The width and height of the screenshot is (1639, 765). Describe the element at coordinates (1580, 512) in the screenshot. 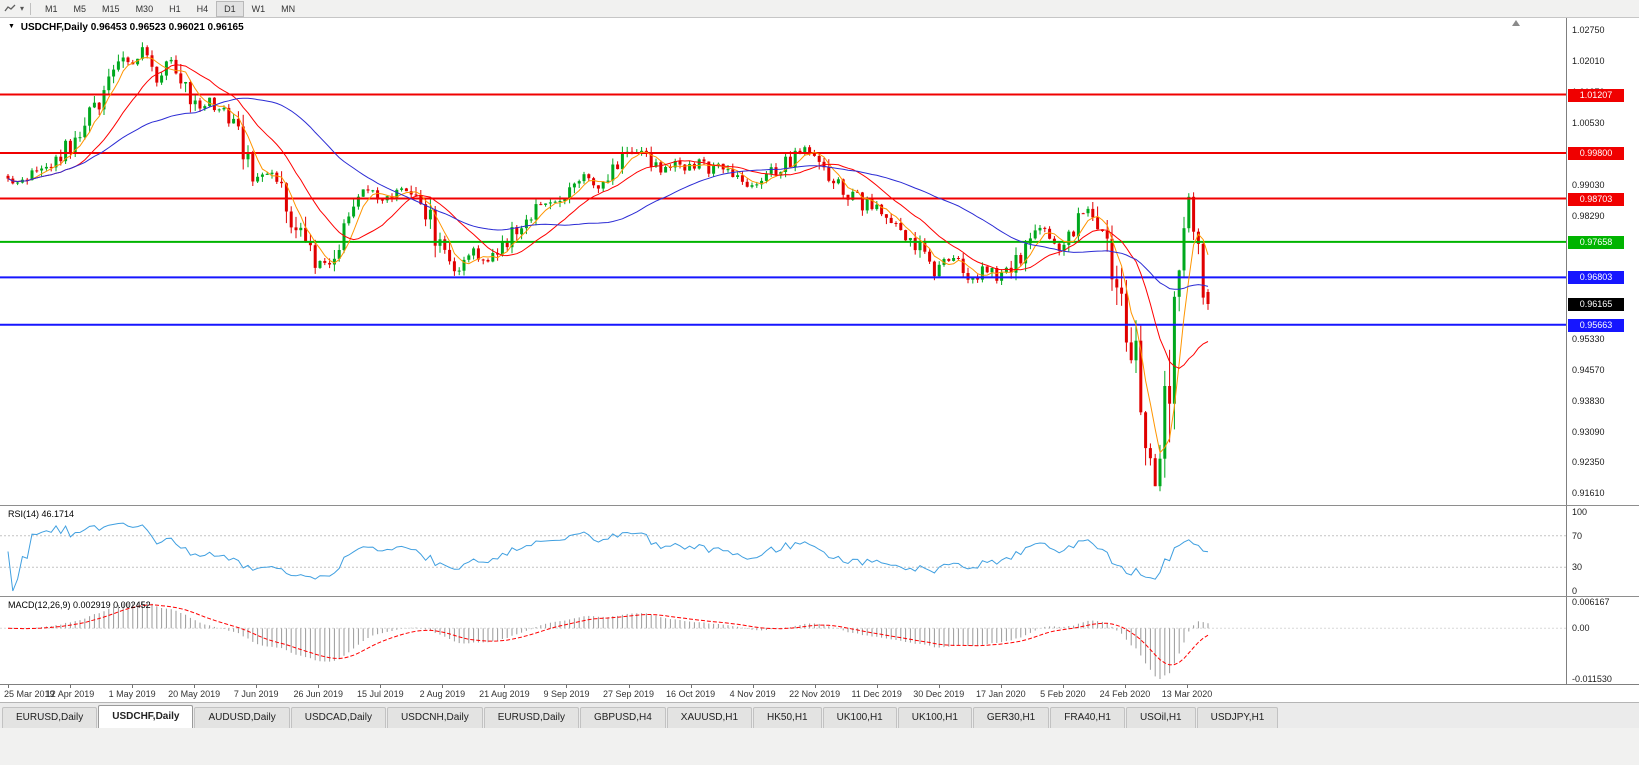

I see `rsi-axis-tick: 100` at that location.